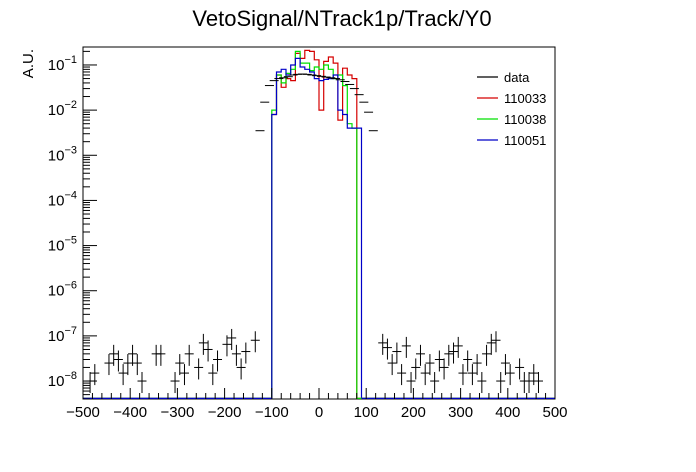  Describe the element at coordinates (62, 290) in the screenshot. I see `y-tick-label: 10⁻⁶` at that location.